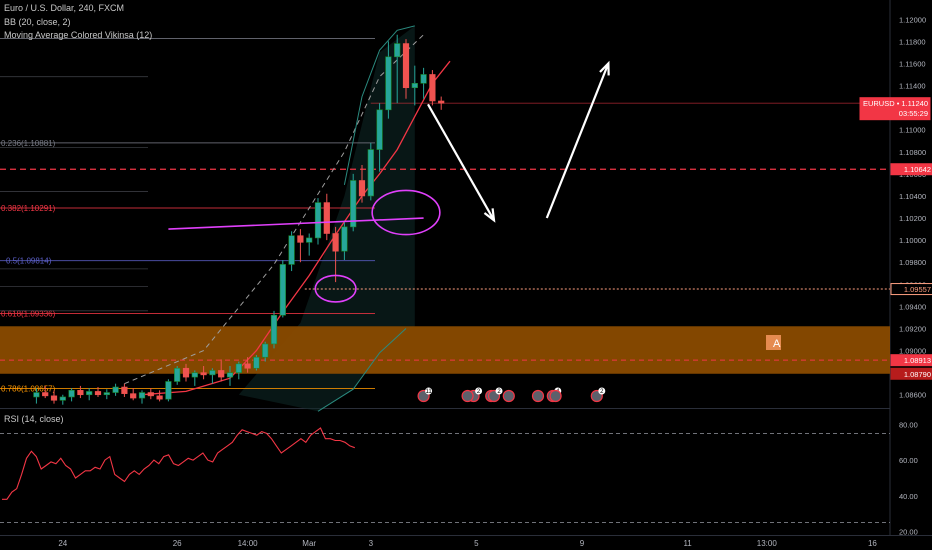  Describe the element at coordinates (604, 68) in the screenshot. I see `arrow-head-up` at that location.